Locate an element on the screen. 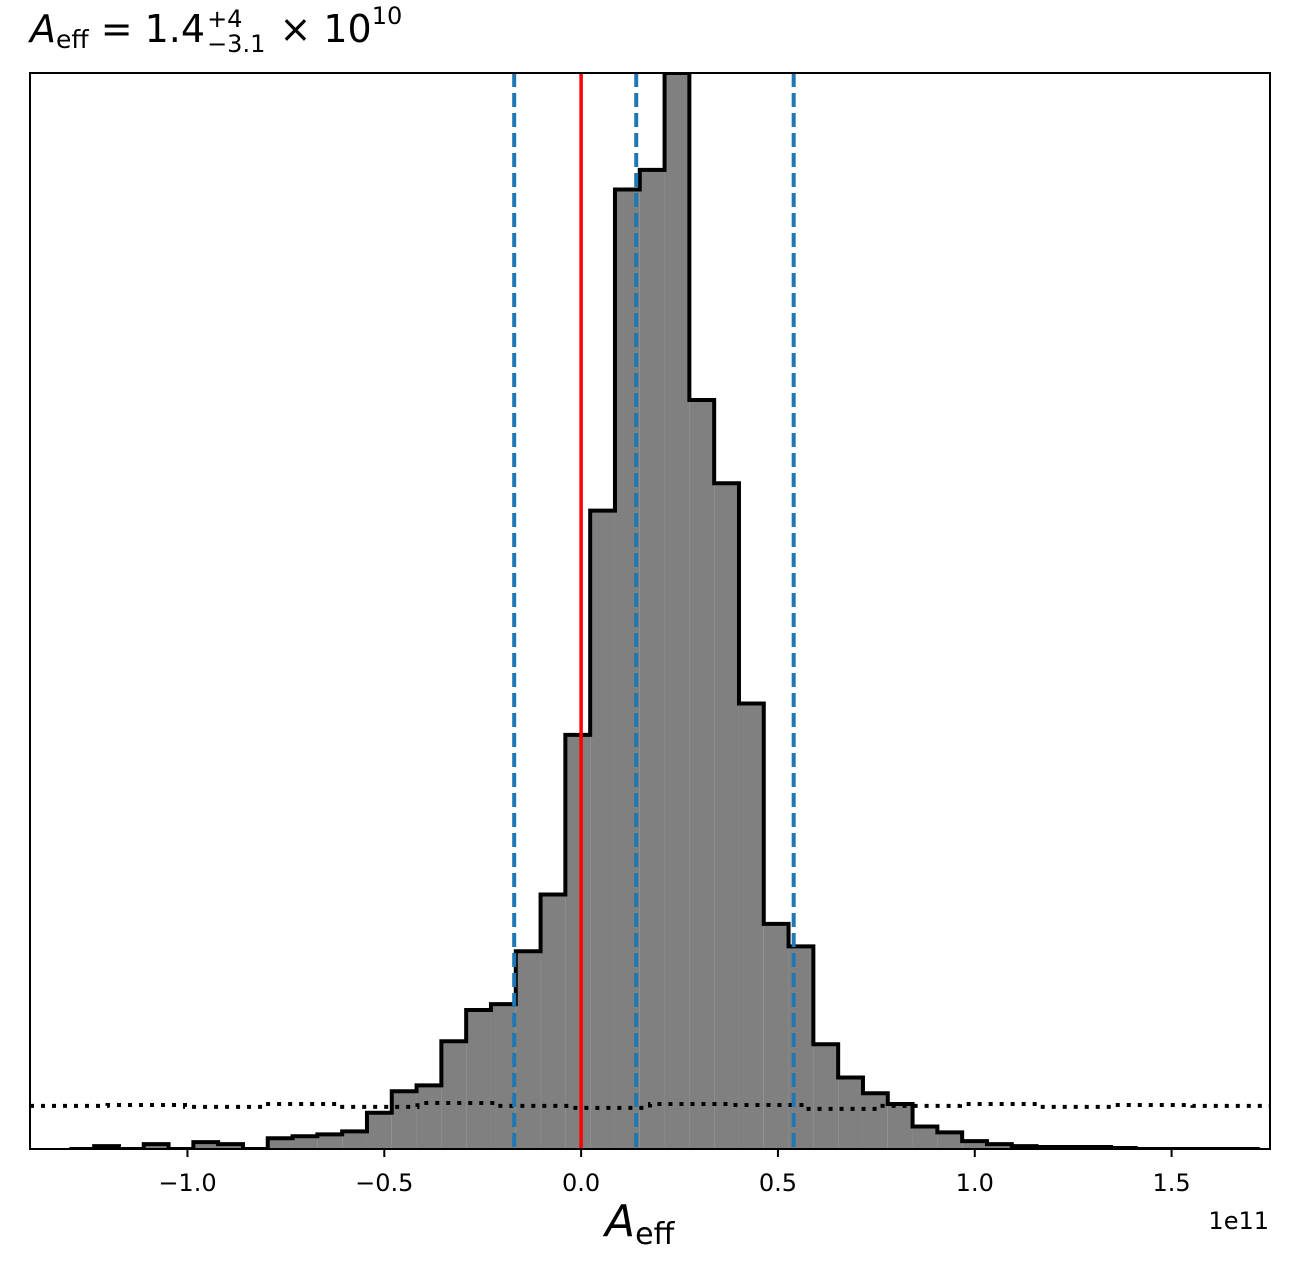  x-axis-offset-text: 1e11 is located at coordinates (1238, 1221).